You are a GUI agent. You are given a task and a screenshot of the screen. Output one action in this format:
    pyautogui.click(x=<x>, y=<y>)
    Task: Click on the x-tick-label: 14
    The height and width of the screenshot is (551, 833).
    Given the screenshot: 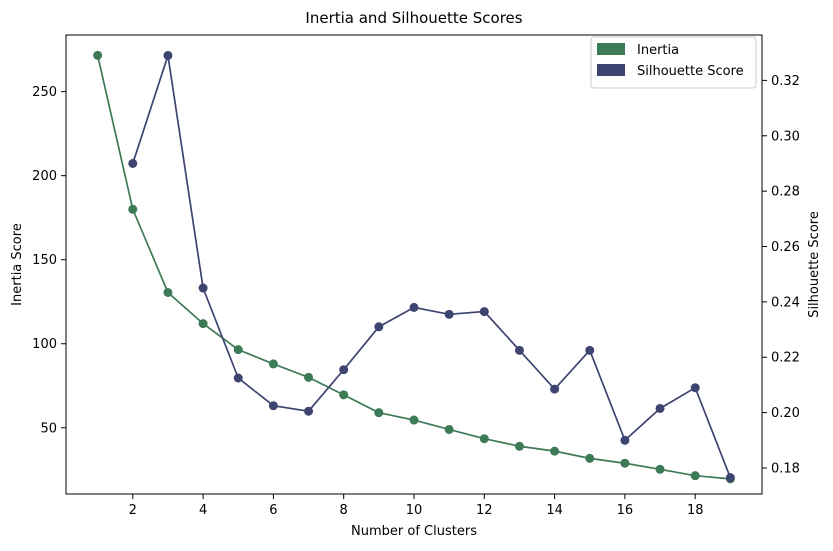 What is the action you would take?
    pyautogui.click(x=554, y=510)
    